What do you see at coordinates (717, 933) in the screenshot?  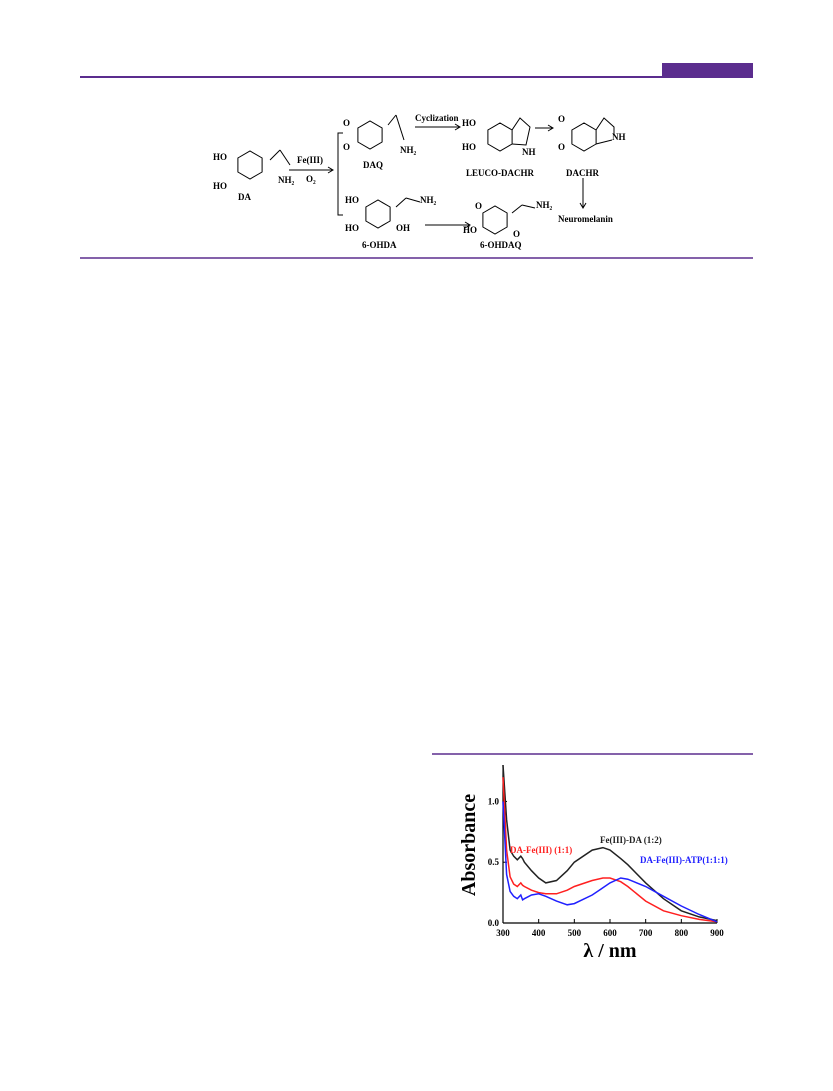 I see `x-tick-label: 900` at bounding box center [717, 933].